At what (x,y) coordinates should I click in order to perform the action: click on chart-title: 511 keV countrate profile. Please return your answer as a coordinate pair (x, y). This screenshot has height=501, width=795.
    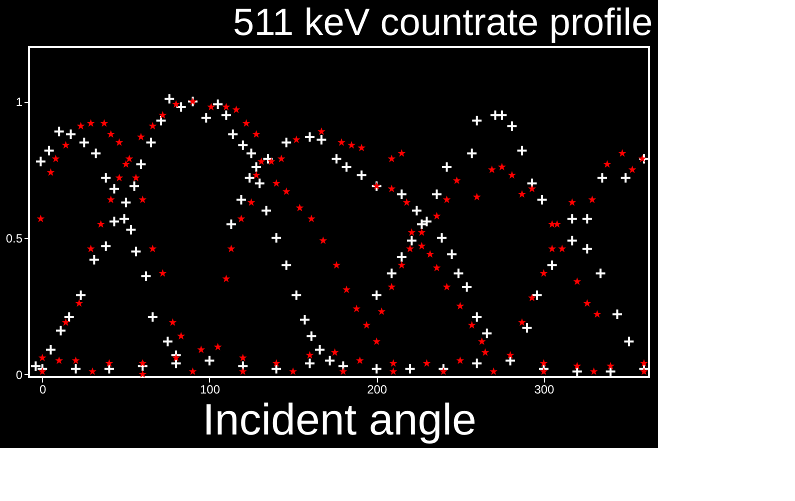
    Looking at the image, I should click on (443, 23).